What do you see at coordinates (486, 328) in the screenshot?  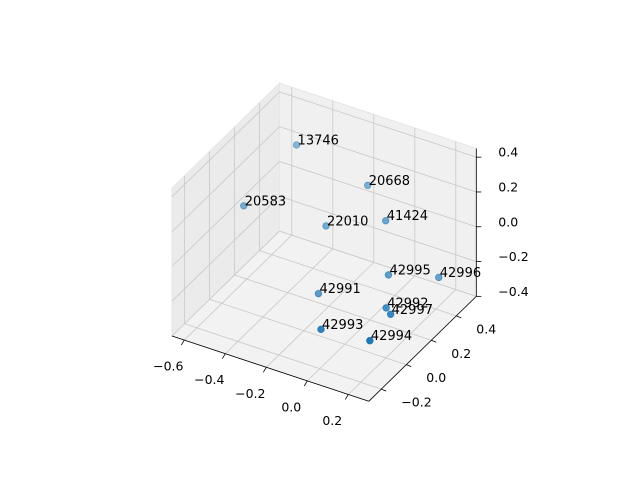 I see `y-tick-label: 0.4` at bounding box center [486, 328].